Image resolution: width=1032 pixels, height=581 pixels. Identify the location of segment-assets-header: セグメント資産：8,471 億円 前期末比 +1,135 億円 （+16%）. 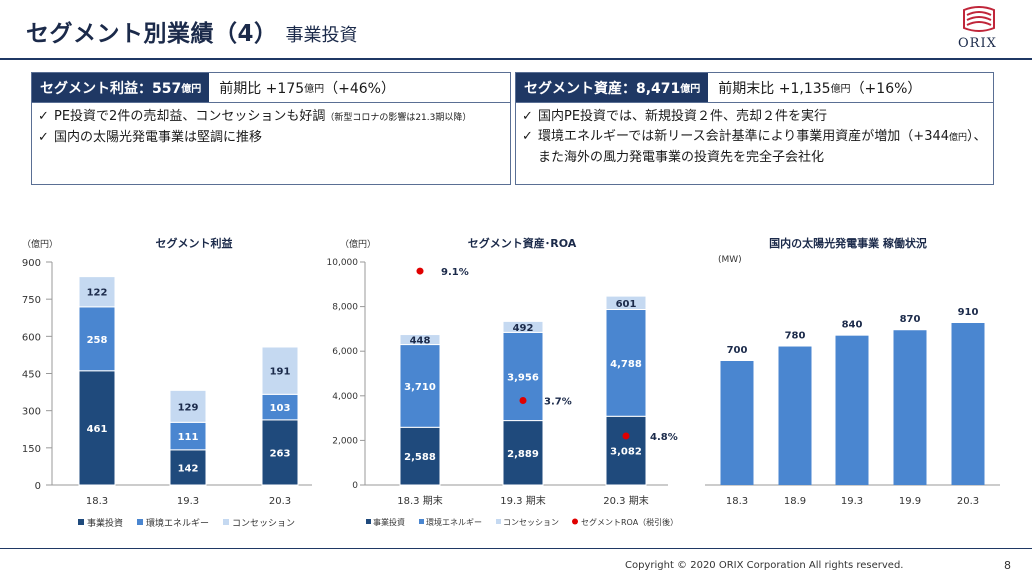
(754, 88).